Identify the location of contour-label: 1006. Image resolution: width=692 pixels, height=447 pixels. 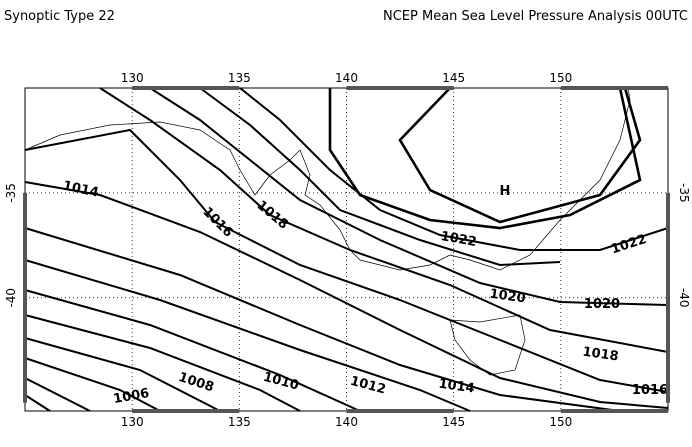
(131, 396).